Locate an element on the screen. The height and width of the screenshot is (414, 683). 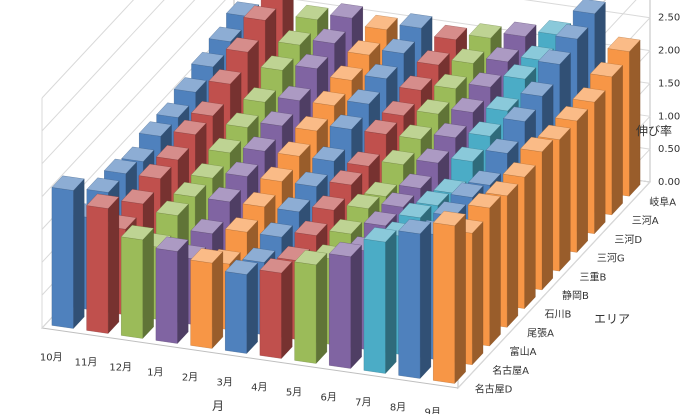
x-tick-label: 11月 is located at coordinates (86, 363).